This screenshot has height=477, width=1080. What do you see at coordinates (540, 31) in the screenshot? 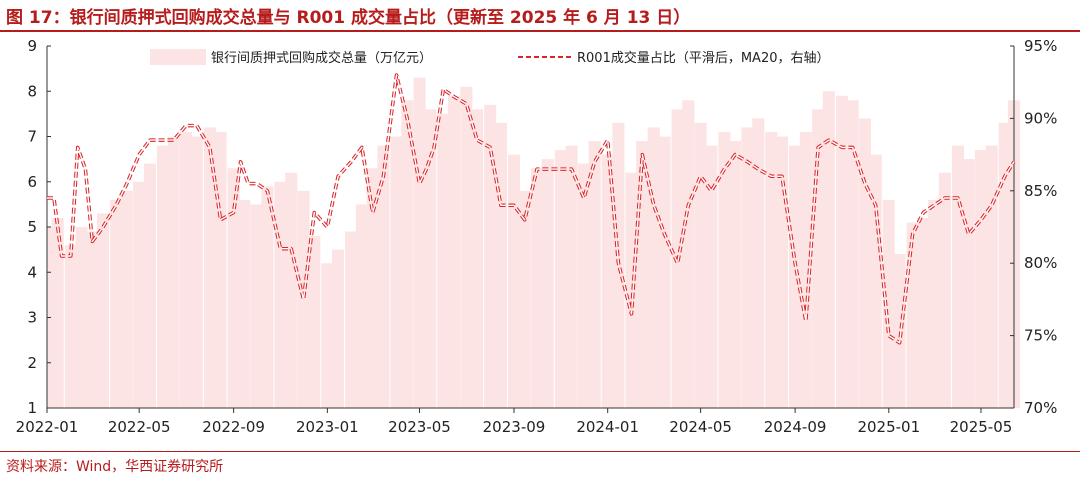
I see `title-rule` at bounding box center [540, 31].